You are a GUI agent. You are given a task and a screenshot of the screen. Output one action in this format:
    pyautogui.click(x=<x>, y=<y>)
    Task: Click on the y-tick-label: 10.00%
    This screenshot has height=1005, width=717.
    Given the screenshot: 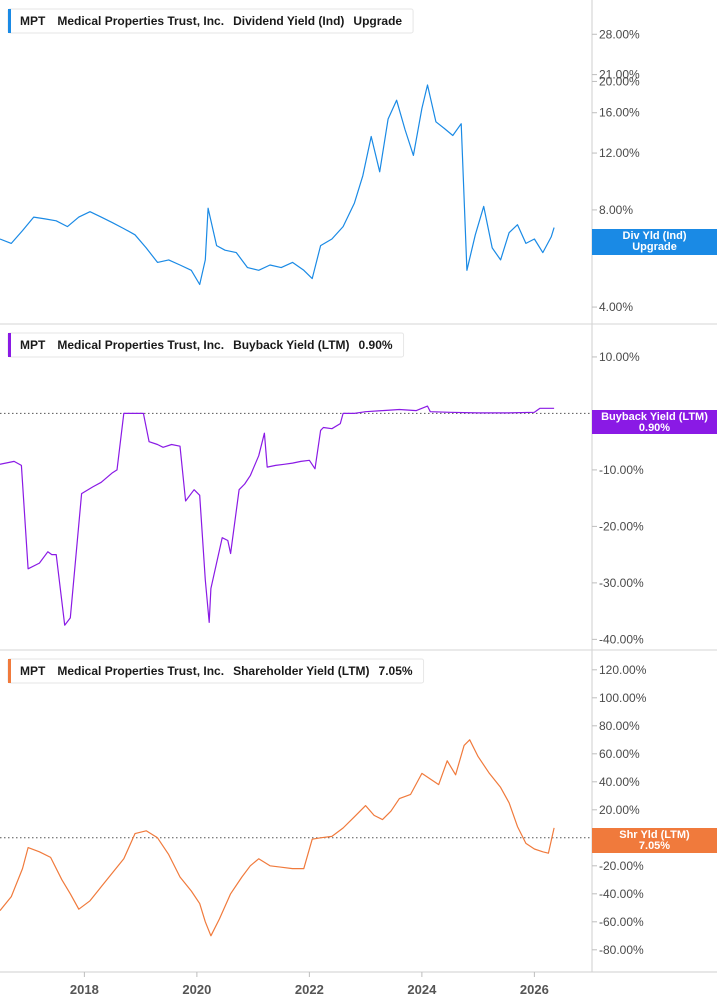 What is the action you would take?
    pyautogui.click(x=619, y=357)
    